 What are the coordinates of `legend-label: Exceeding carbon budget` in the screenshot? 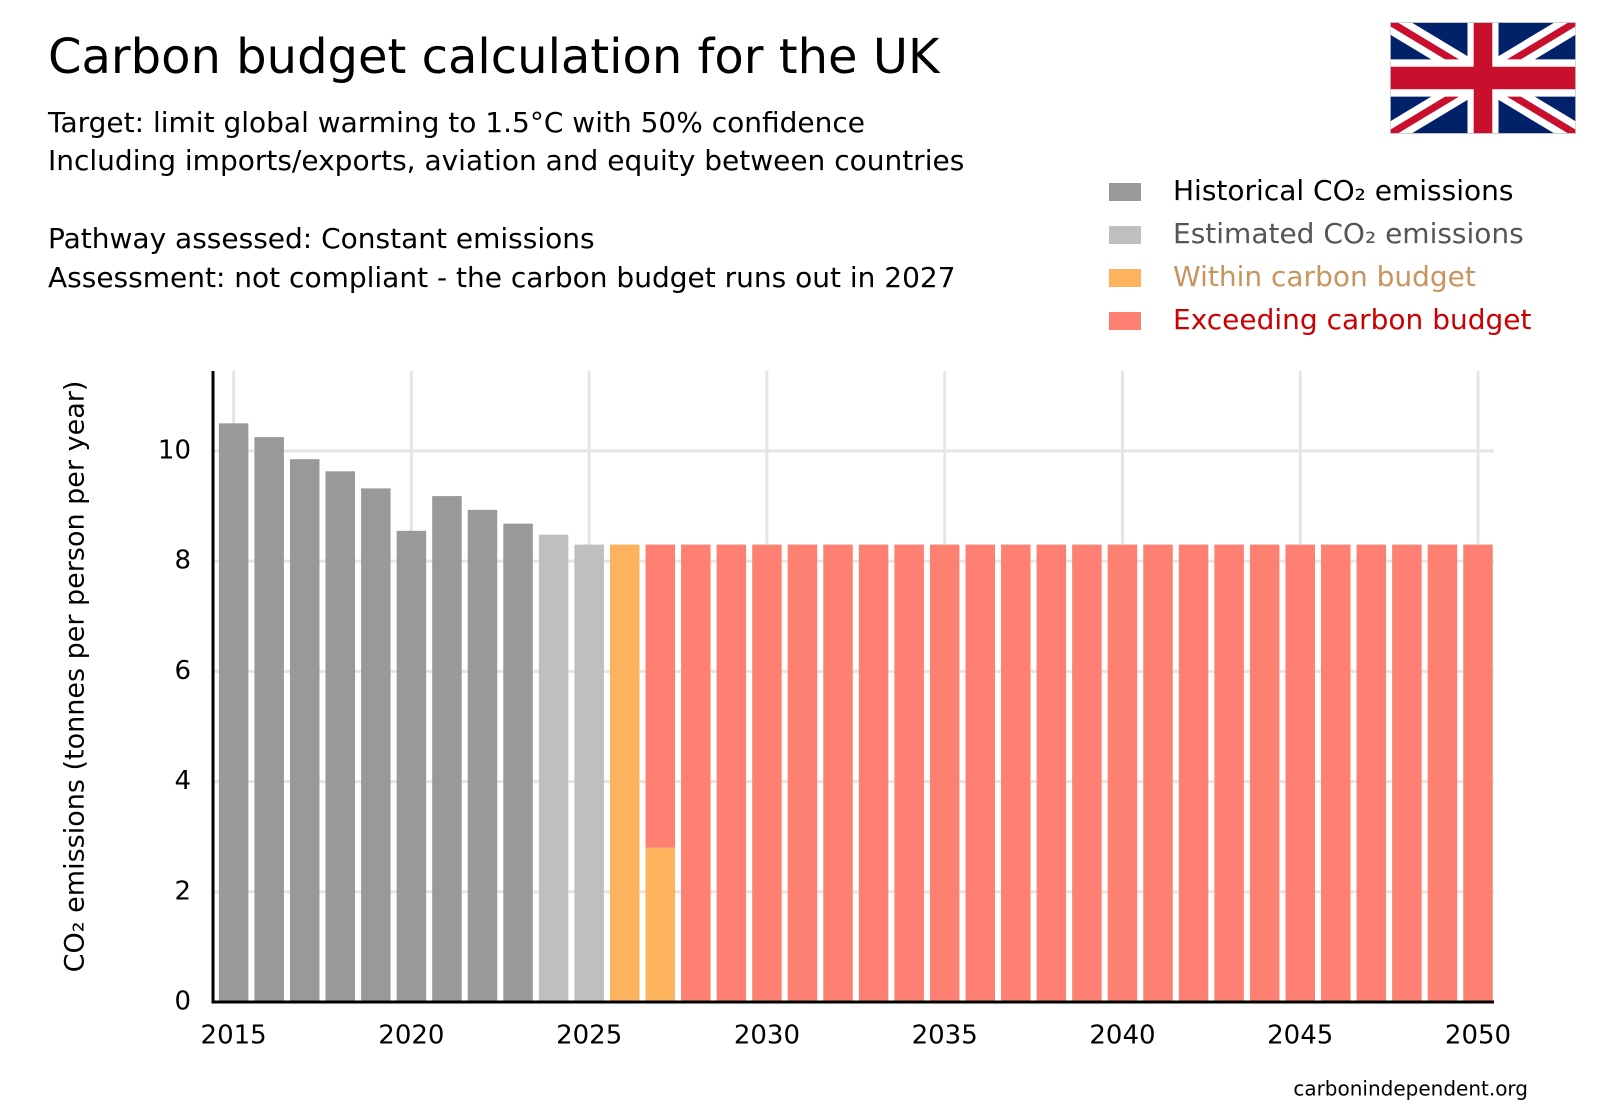 It's located at (1352, 319).